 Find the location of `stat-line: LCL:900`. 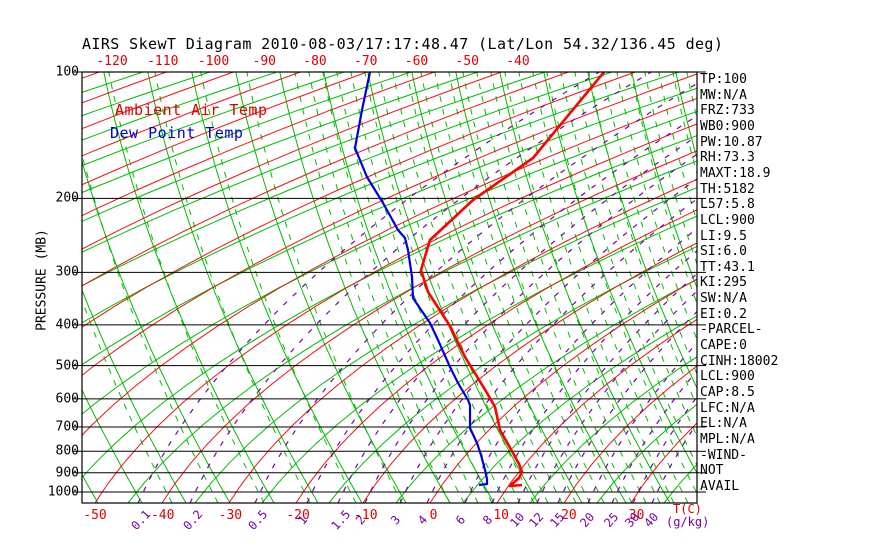

stat-line: LCL:900 is located at coordinates (727, 377).